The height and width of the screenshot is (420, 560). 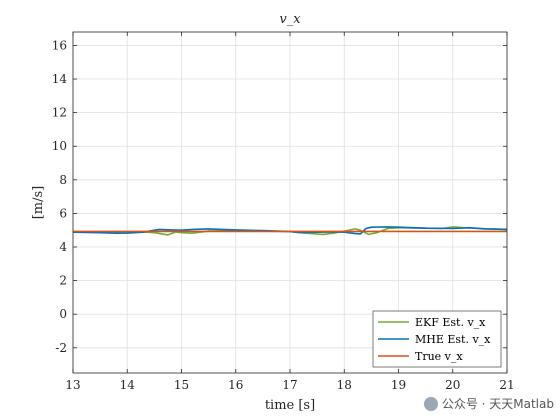 I want to click on watermark: 公众号 · 天天Matlab, so click(x=488, y=403).